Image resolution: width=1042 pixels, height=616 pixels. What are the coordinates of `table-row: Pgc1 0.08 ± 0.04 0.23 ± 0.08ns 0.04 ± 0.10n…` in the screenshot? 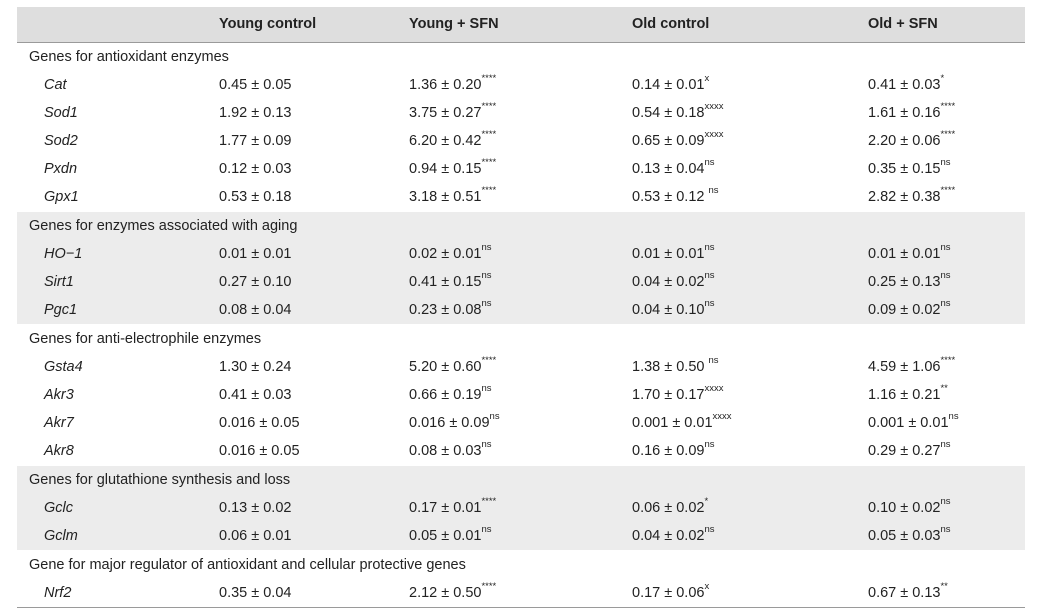 It's located at (521, 310).